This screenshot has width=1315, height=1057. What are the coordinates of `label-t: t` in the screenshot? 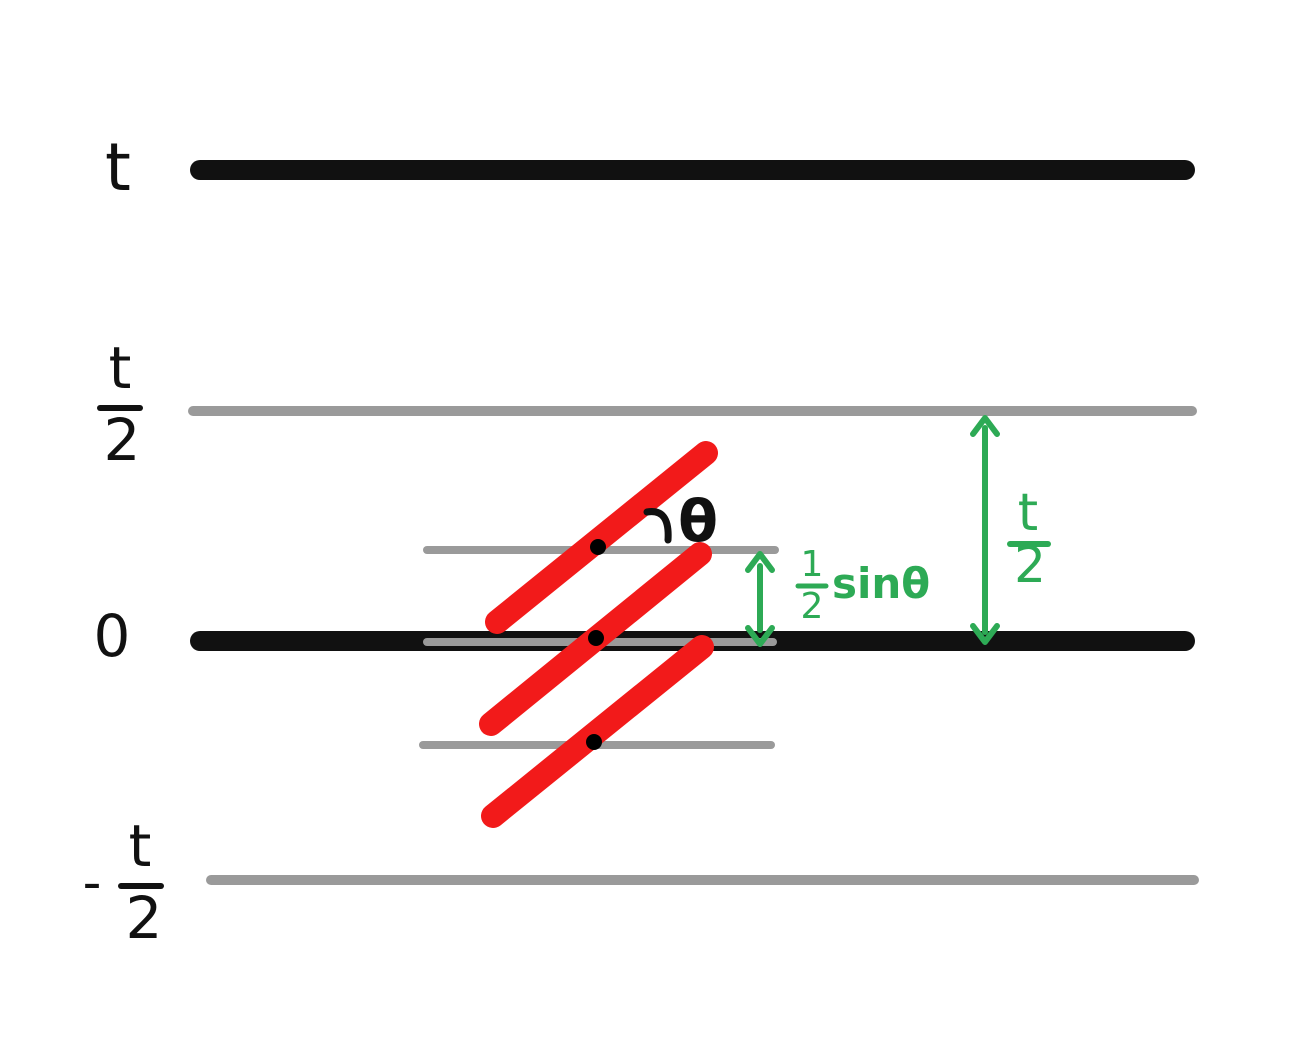 It's located at (118, 167).